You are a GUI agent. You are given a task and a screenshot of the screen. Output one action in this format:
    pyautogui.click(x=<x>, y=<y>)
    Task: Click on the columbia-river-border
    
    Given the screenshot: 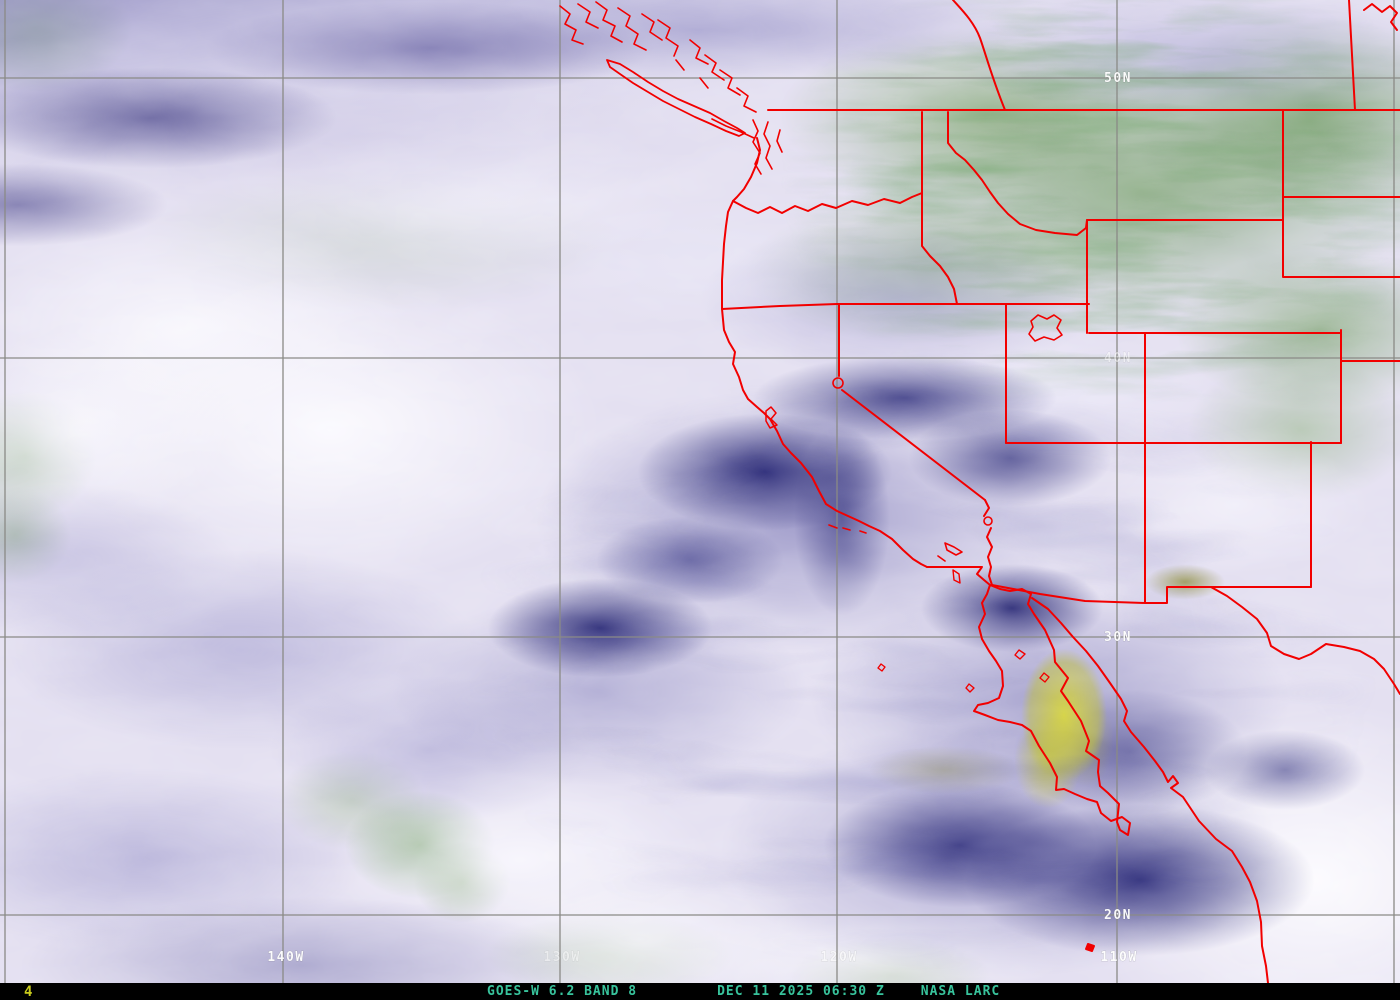 What is the action you would take?
    pyautogui.click(x=827, y=203)
    